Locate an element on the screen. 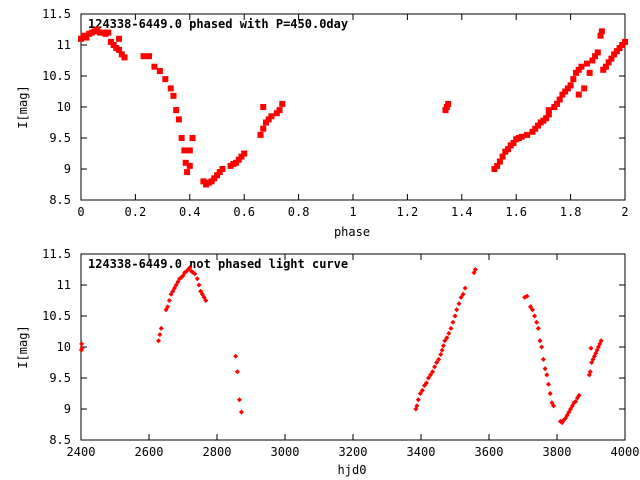 This screenshot has width=640, height=480. y-axis-label: I[mag] is located at coordinates (23, 346).